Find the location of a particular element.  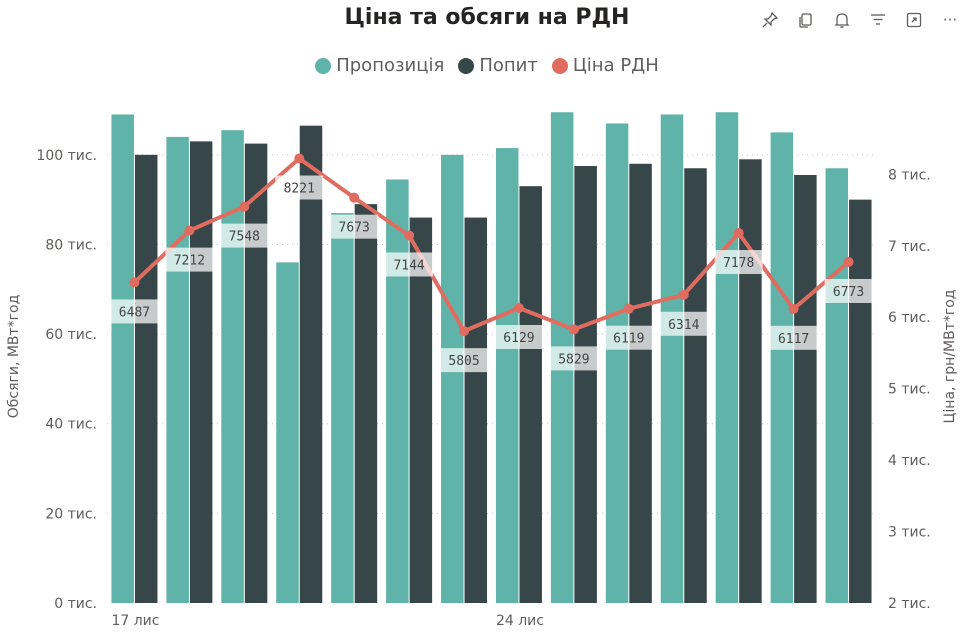

more-icon: ··· is located at coordinates (950, 20).